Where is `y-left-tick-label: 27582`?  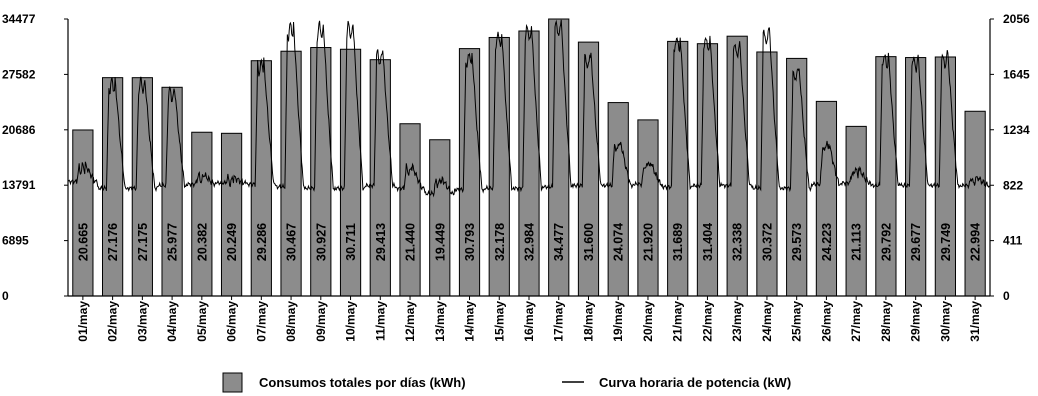
y-left-tick-label: 27582 is located at coordinates (19, 74).